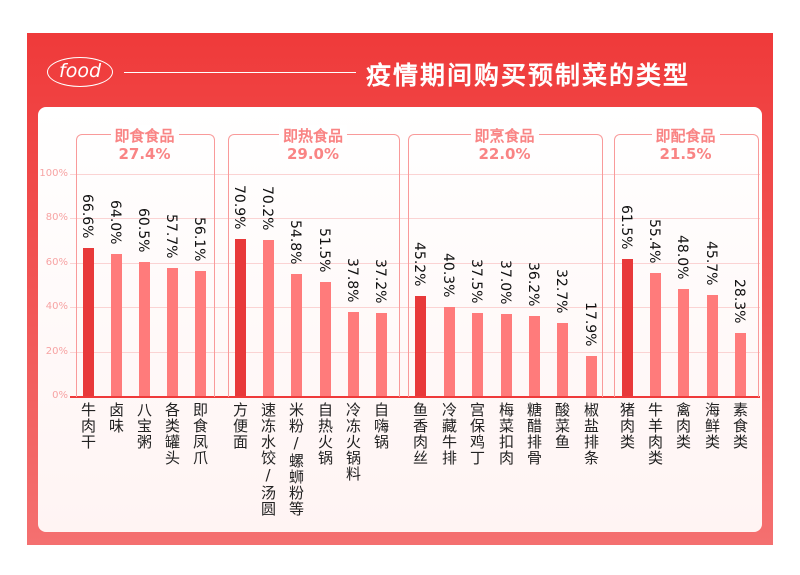  I want to click on group-name: 即热食品, so click(313, 135).